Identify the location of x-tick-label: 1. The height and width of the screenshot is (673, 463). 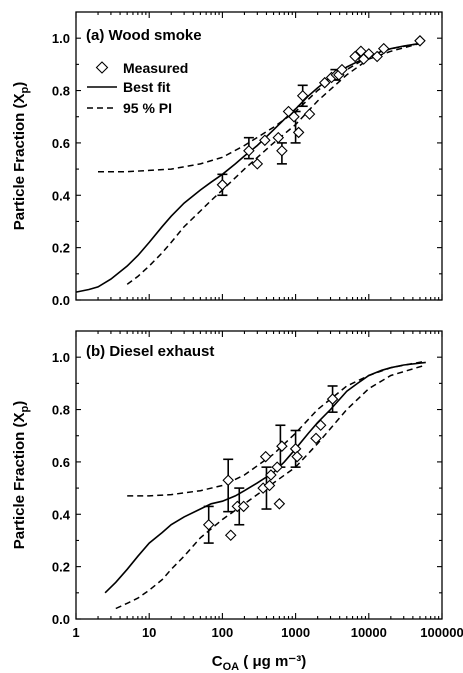
(75, 632).